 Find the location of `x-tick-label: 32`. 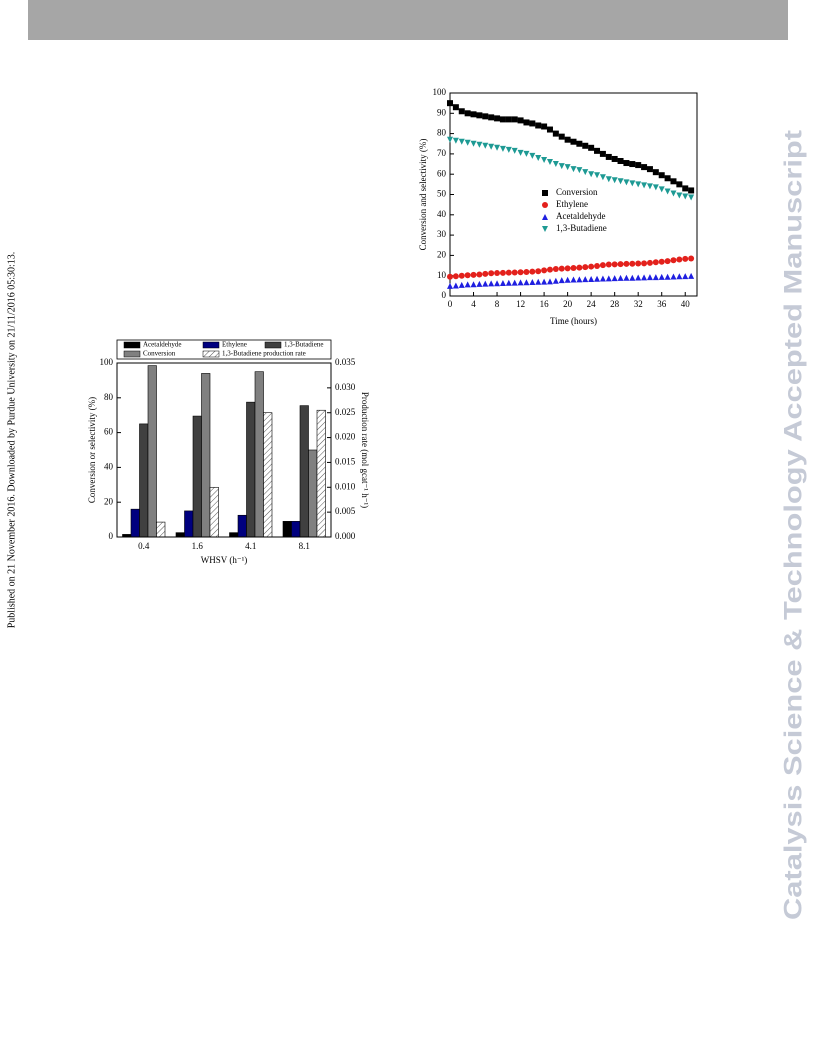

x-tick-label: 32 is located at coordinates (638, 304).